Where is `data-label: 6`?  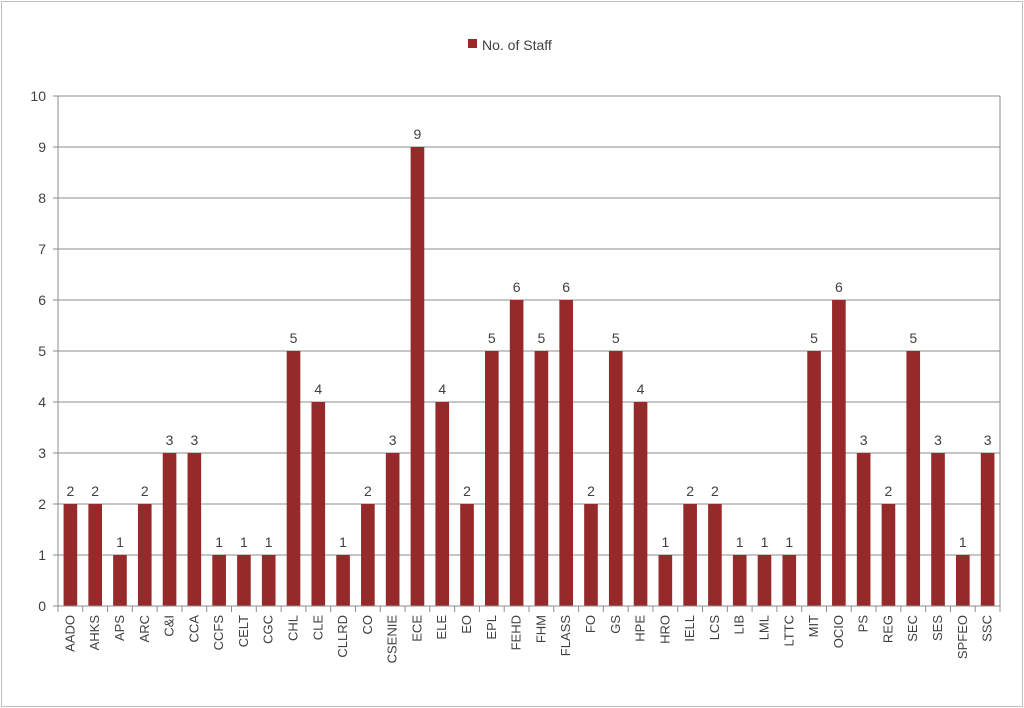
data-label: 6 is located at coordinates (517, 287).